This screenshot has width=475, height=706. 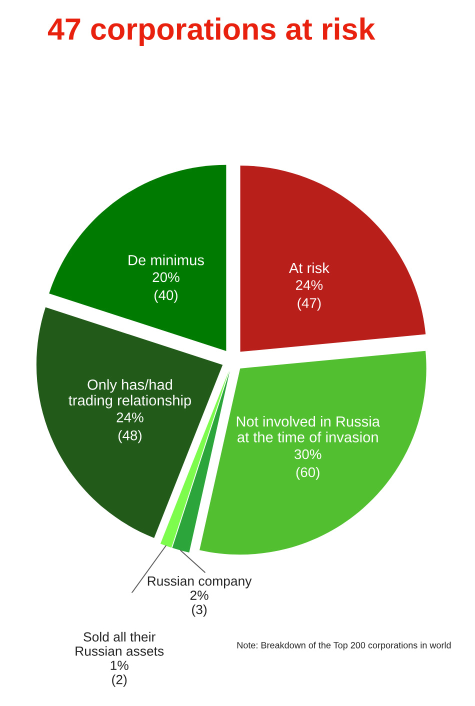 I want to click on slice-label: De minimus, so click(x=166, y=260).